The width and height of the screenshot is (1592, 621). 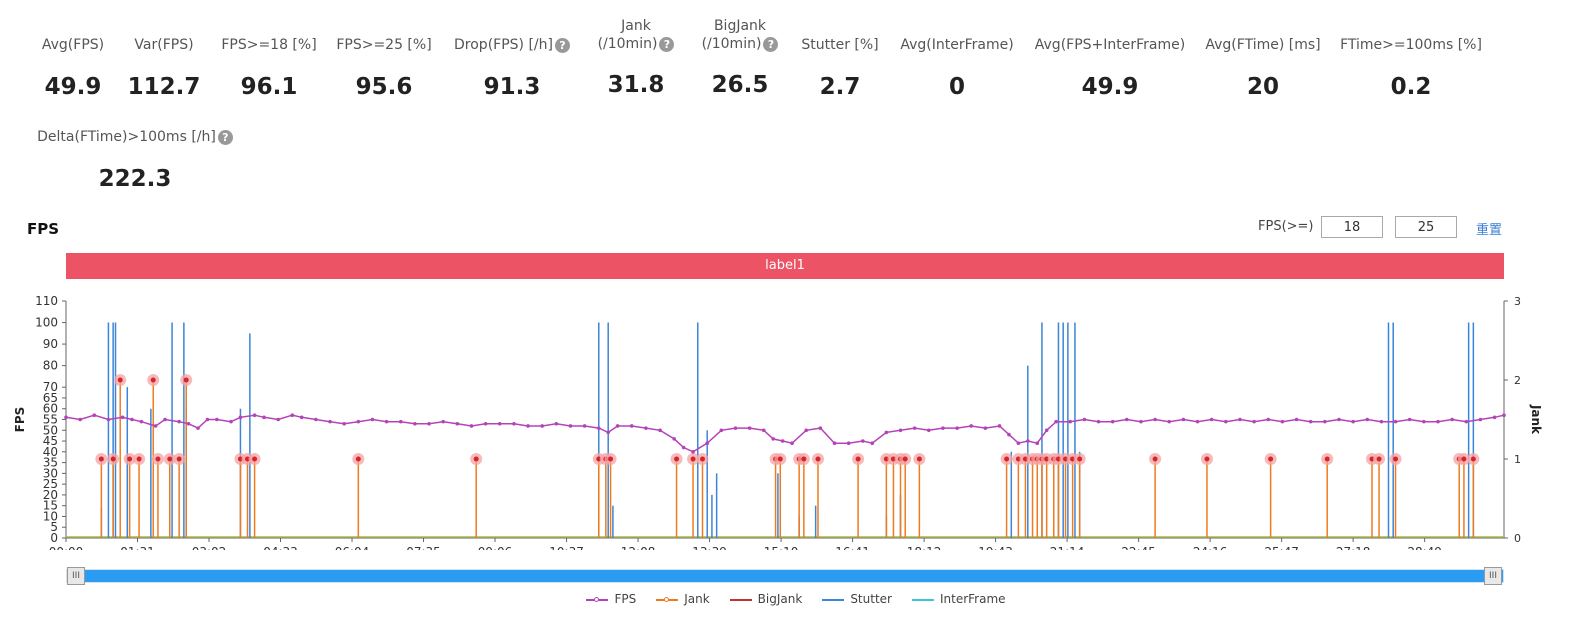 What do you see at coordinates (1489, 230) in the screenshot?
I see `reset-button: 重置` at bounding box center [1489, 230].